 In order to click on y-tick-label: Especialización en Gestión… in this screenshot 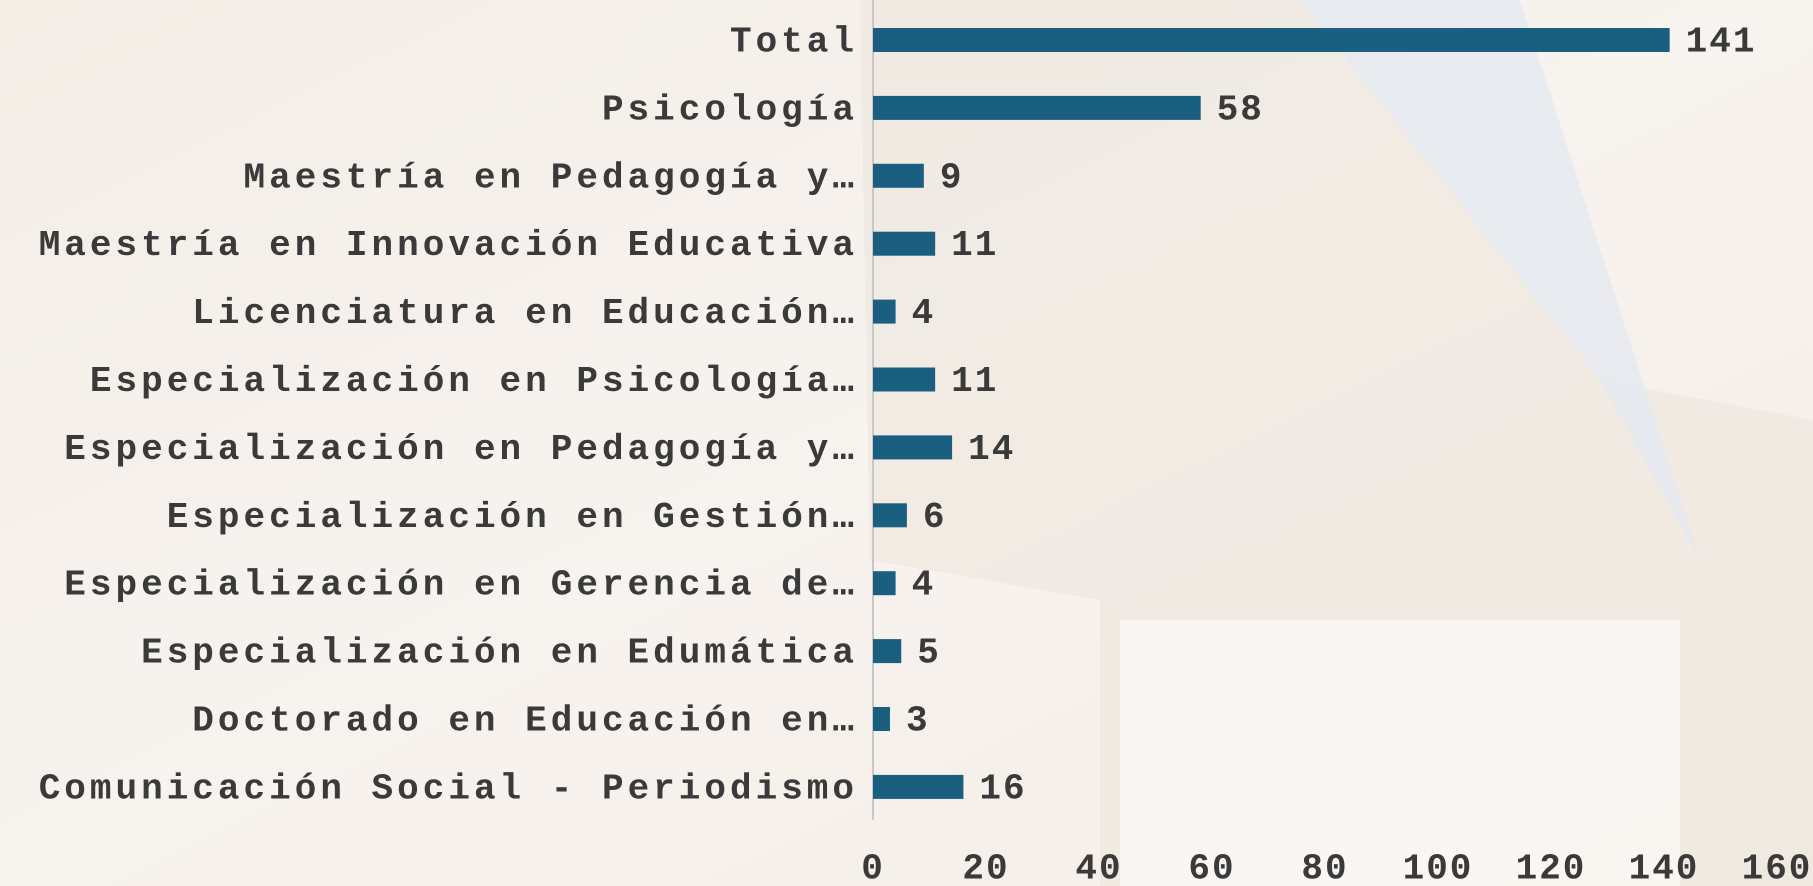, I will do `click(512, 517)`.